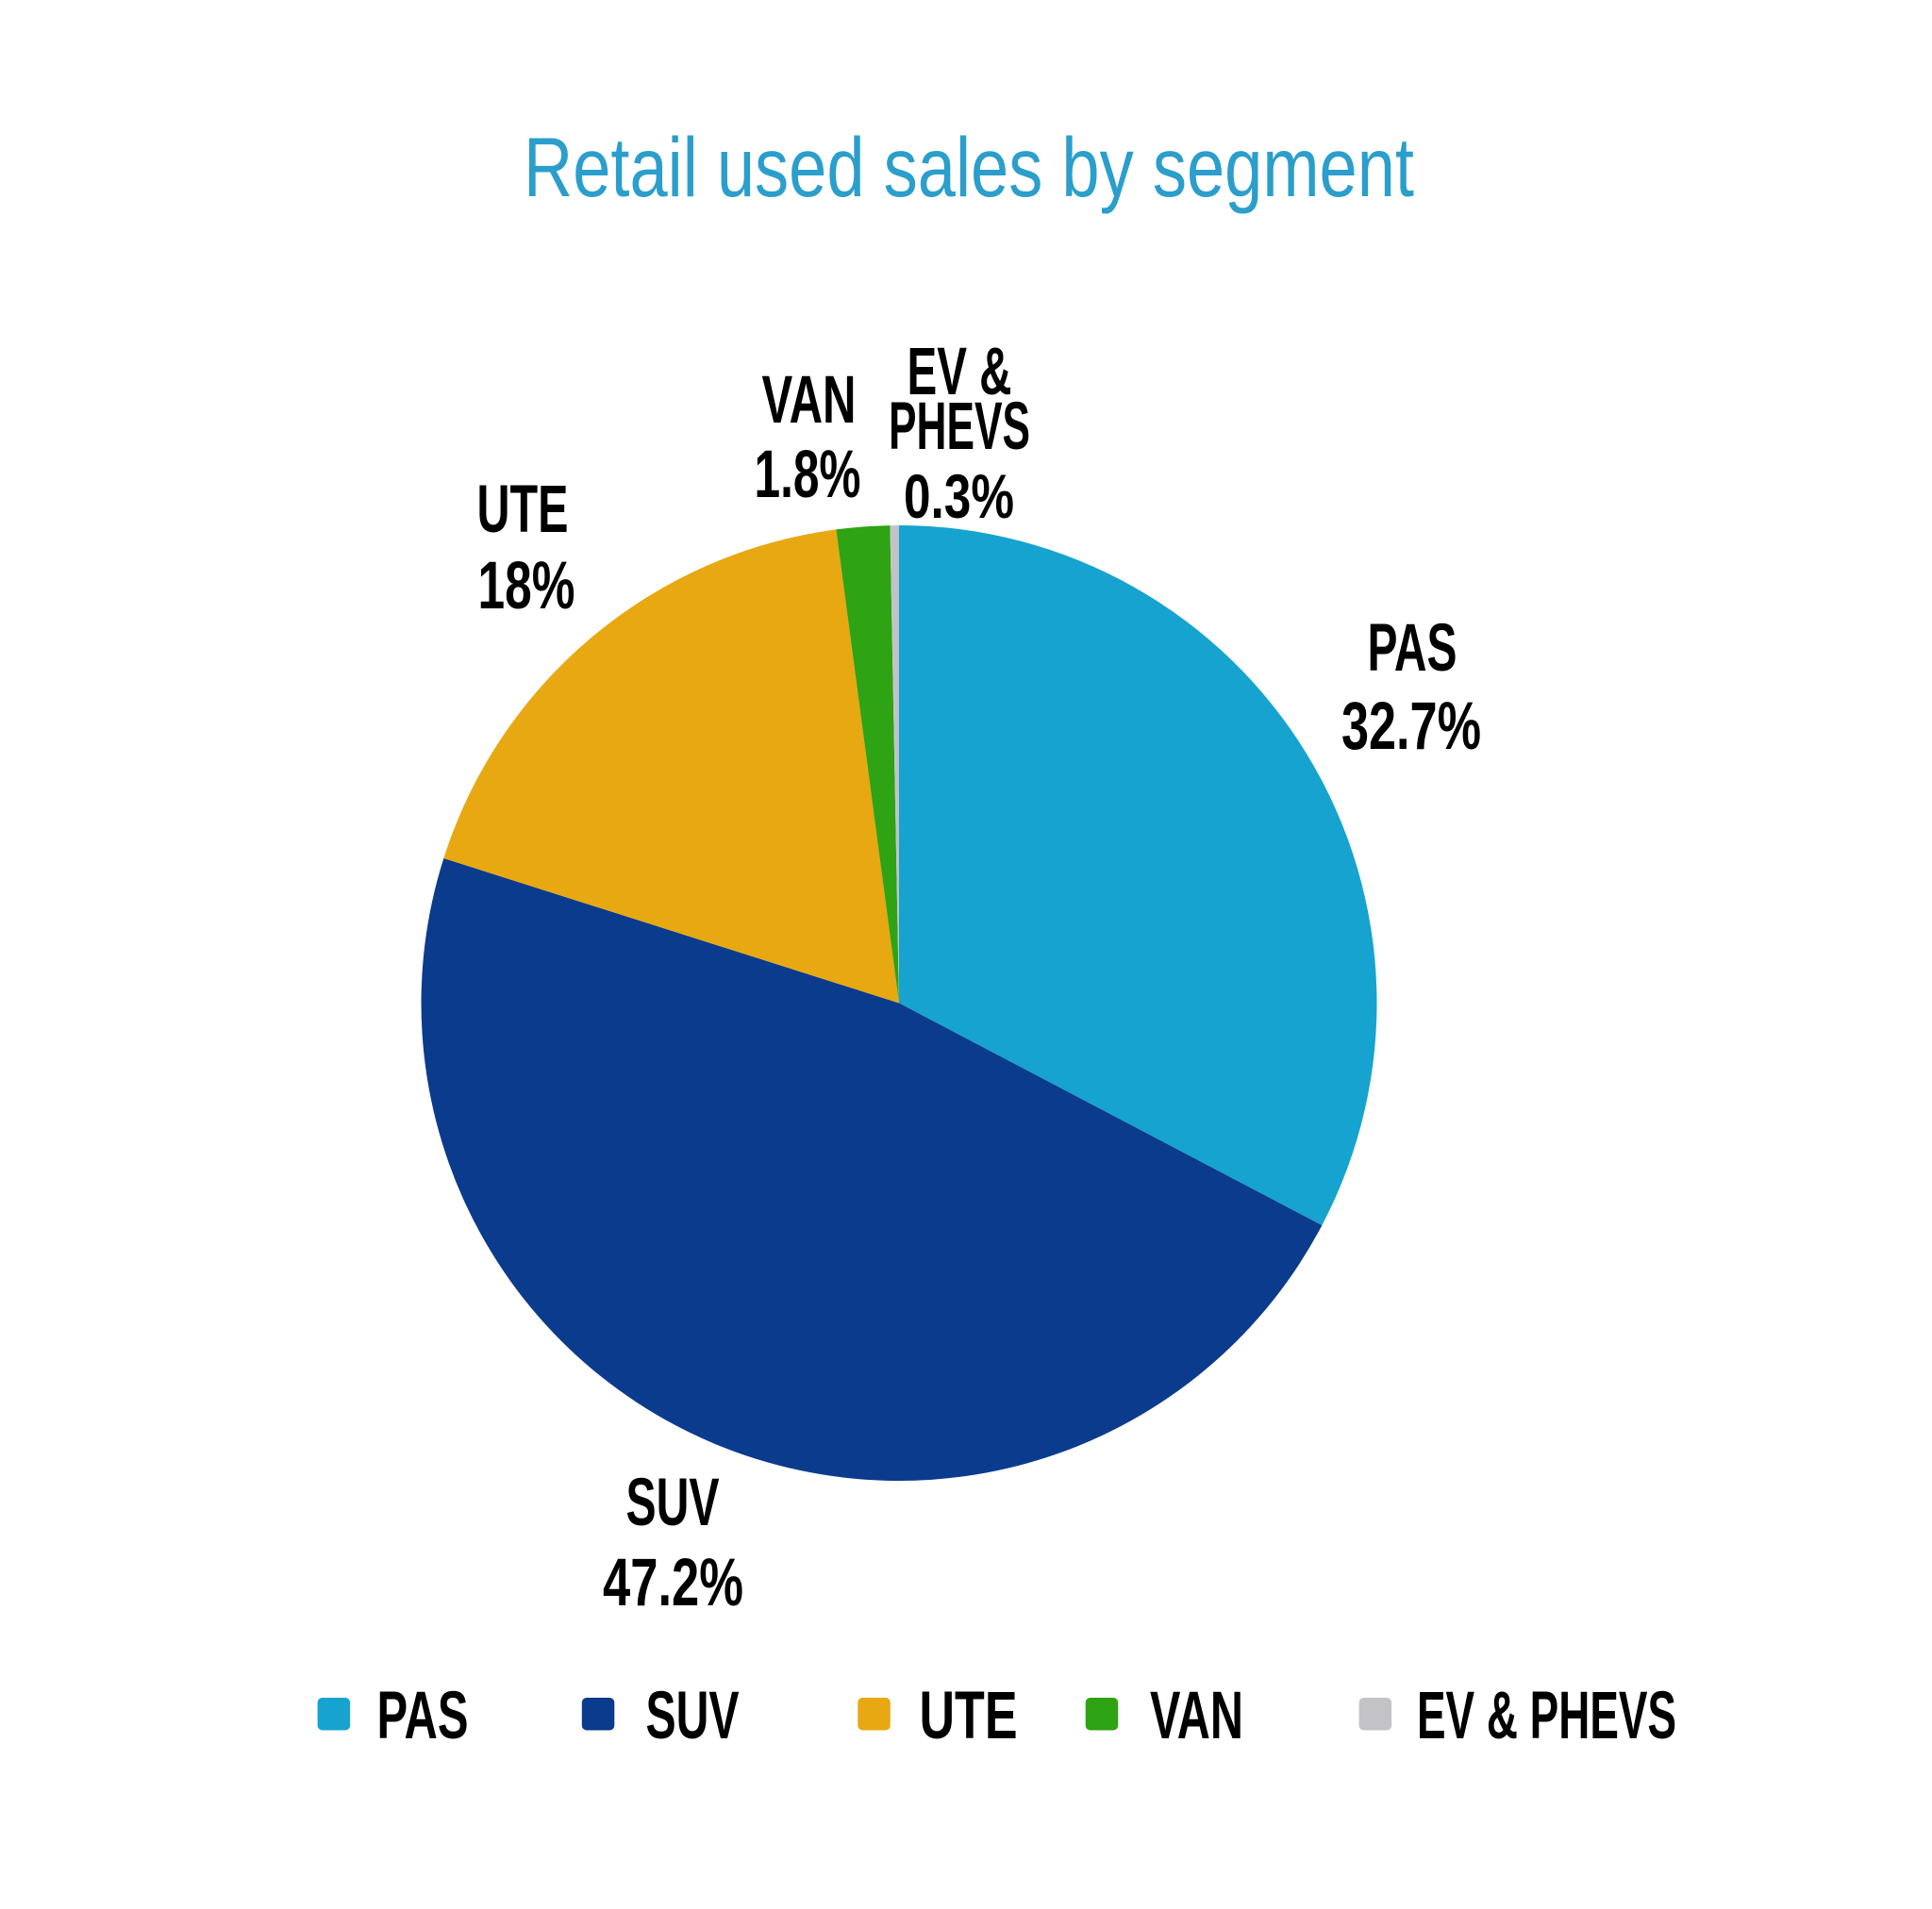  Describe the element at coordinates (969, 167) in the screenshot. I see `svg-text: Retail used sales by segment` at that location.